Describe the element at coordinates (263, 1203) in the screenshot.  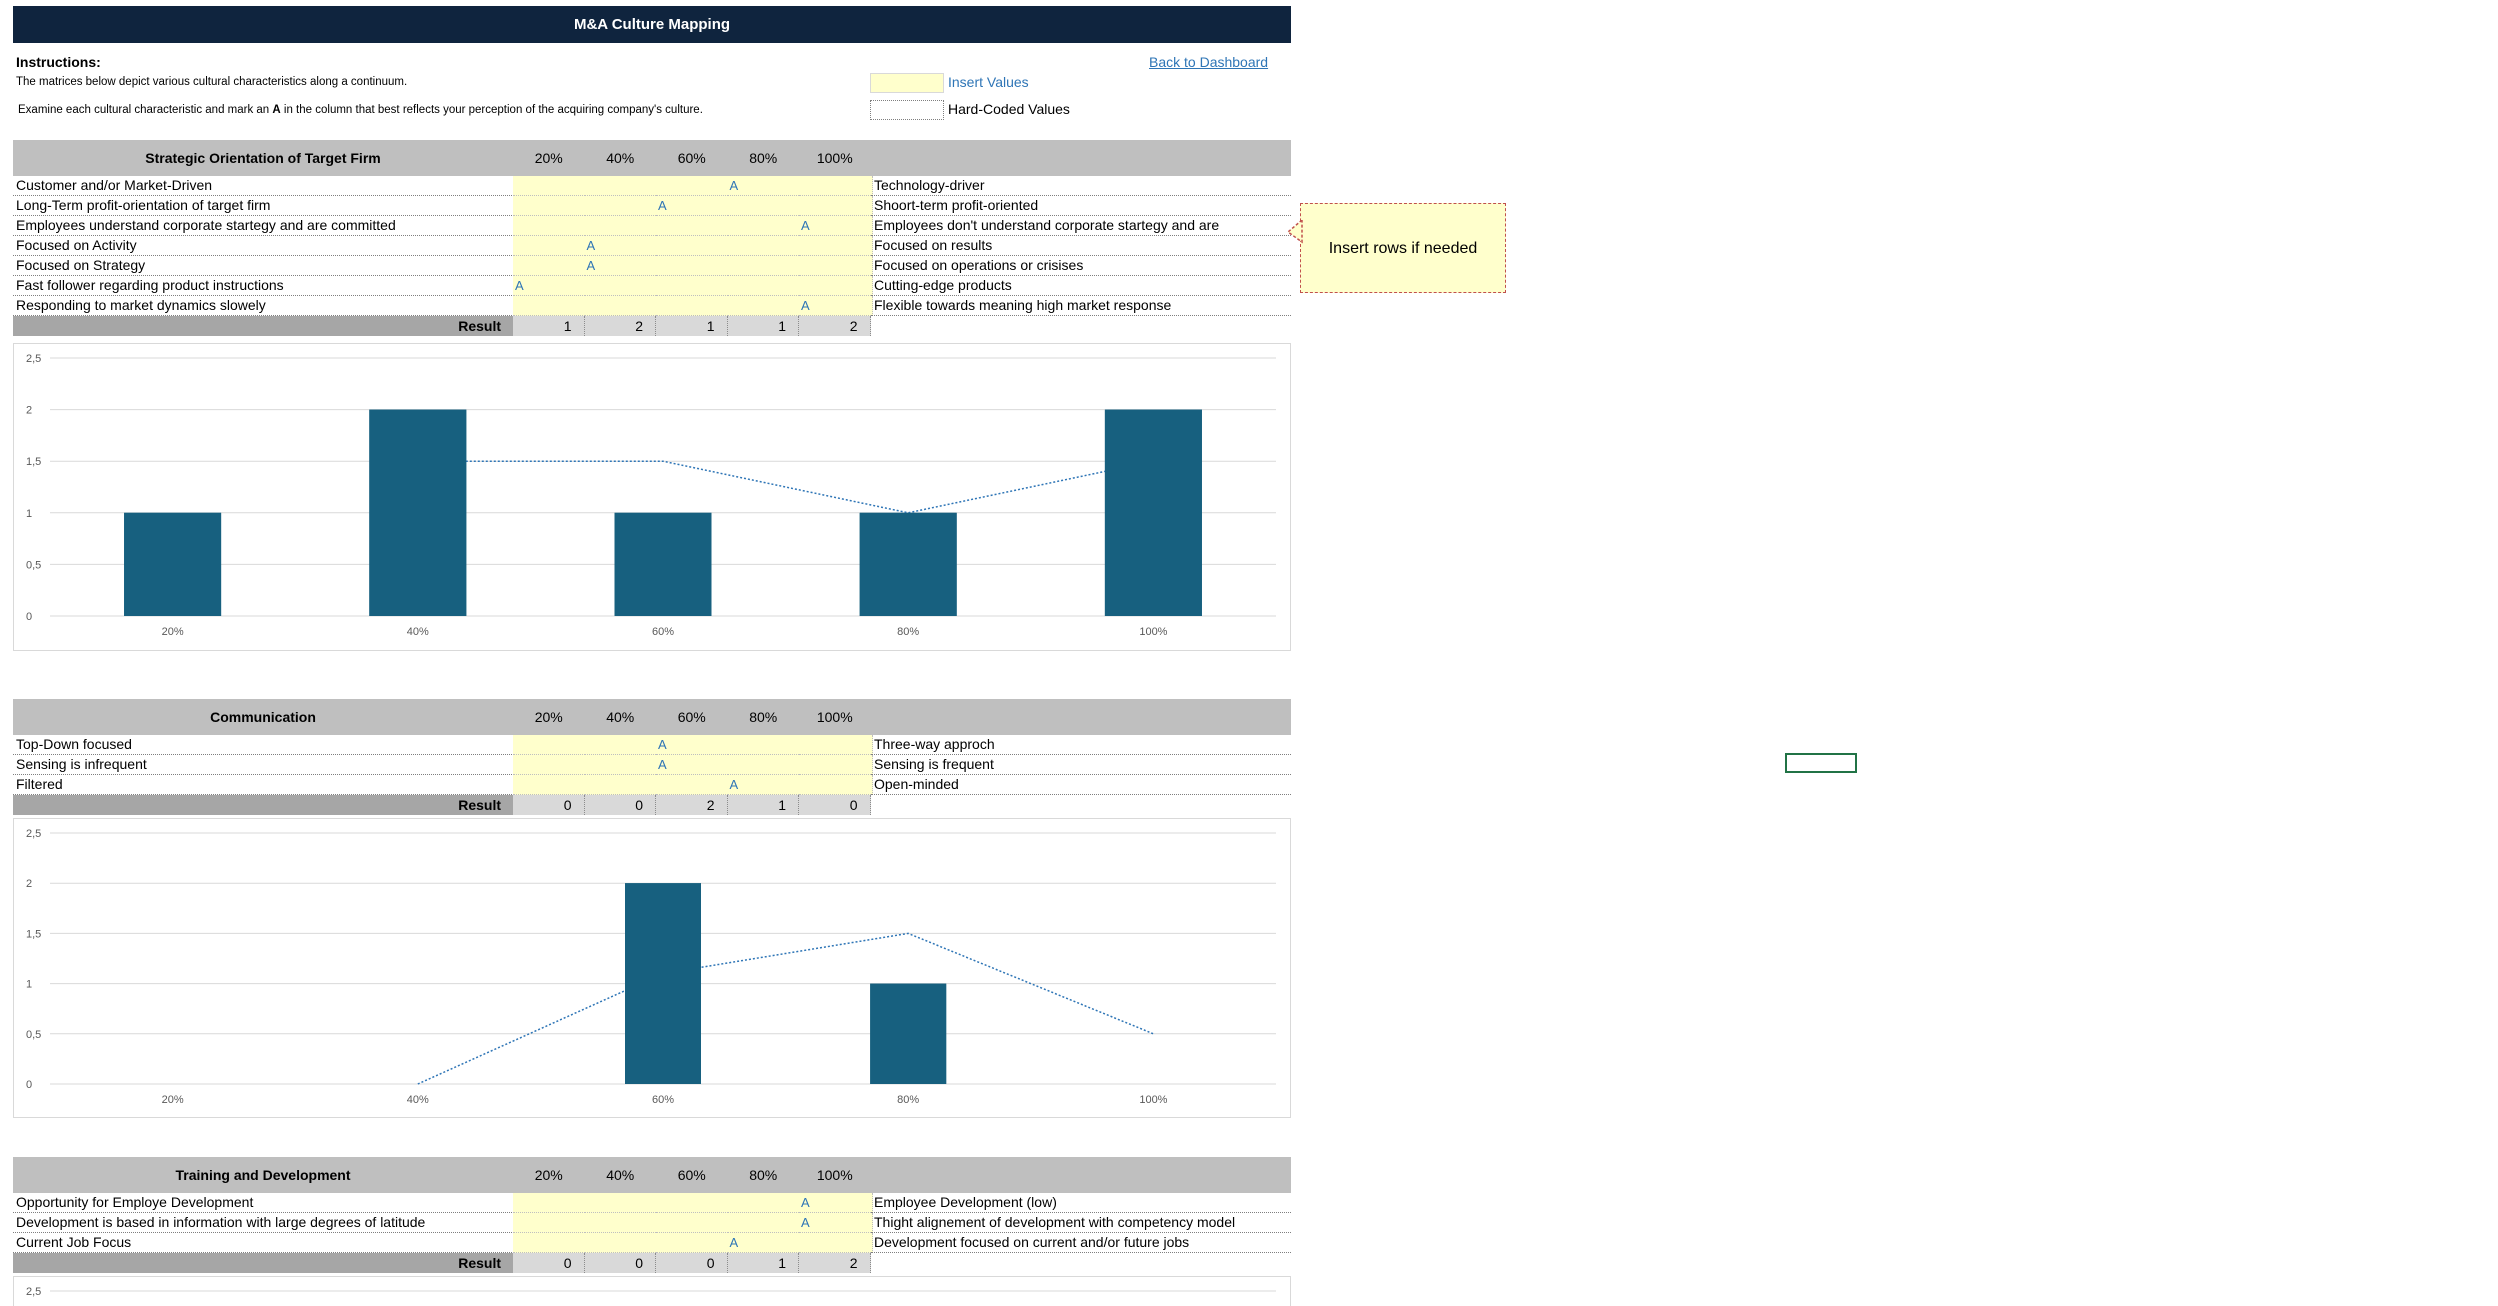
I see `characteristic-left: Opportunity for Employe Development` at that location.